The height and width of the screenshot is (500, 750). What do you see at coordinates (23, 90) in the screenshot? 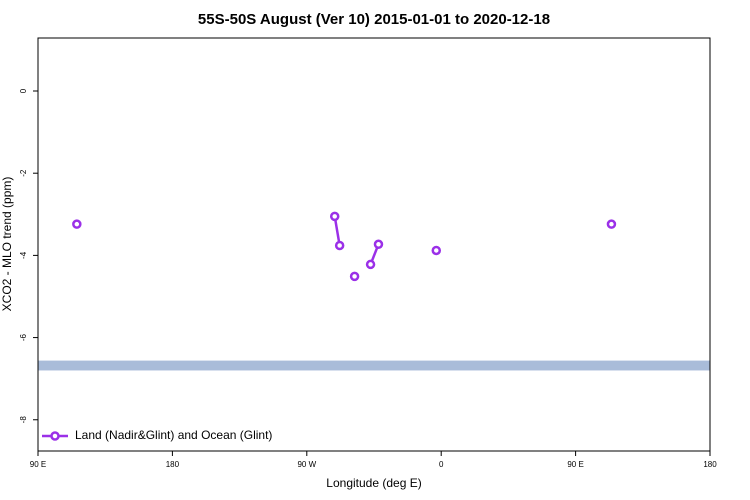
I see `y-tick-label: 0` at bounding box center [23, 90].